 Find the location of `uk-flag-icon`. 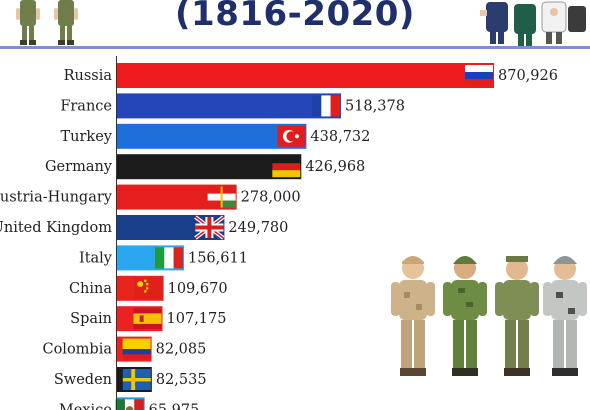

uk-flag-icon is located at coordinates (209, 227).